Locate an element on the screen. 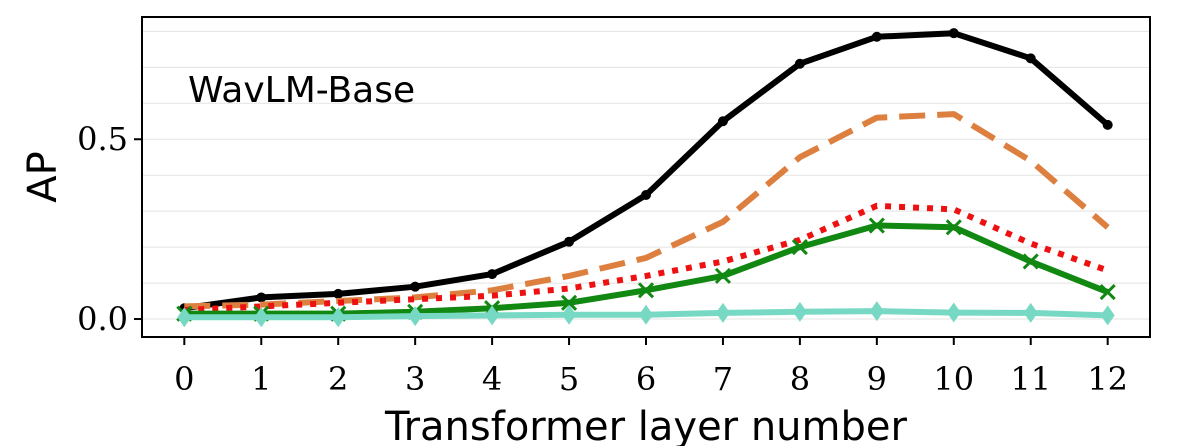  chart-annotation: WavLM-Base is located at coordinates (301, 90).